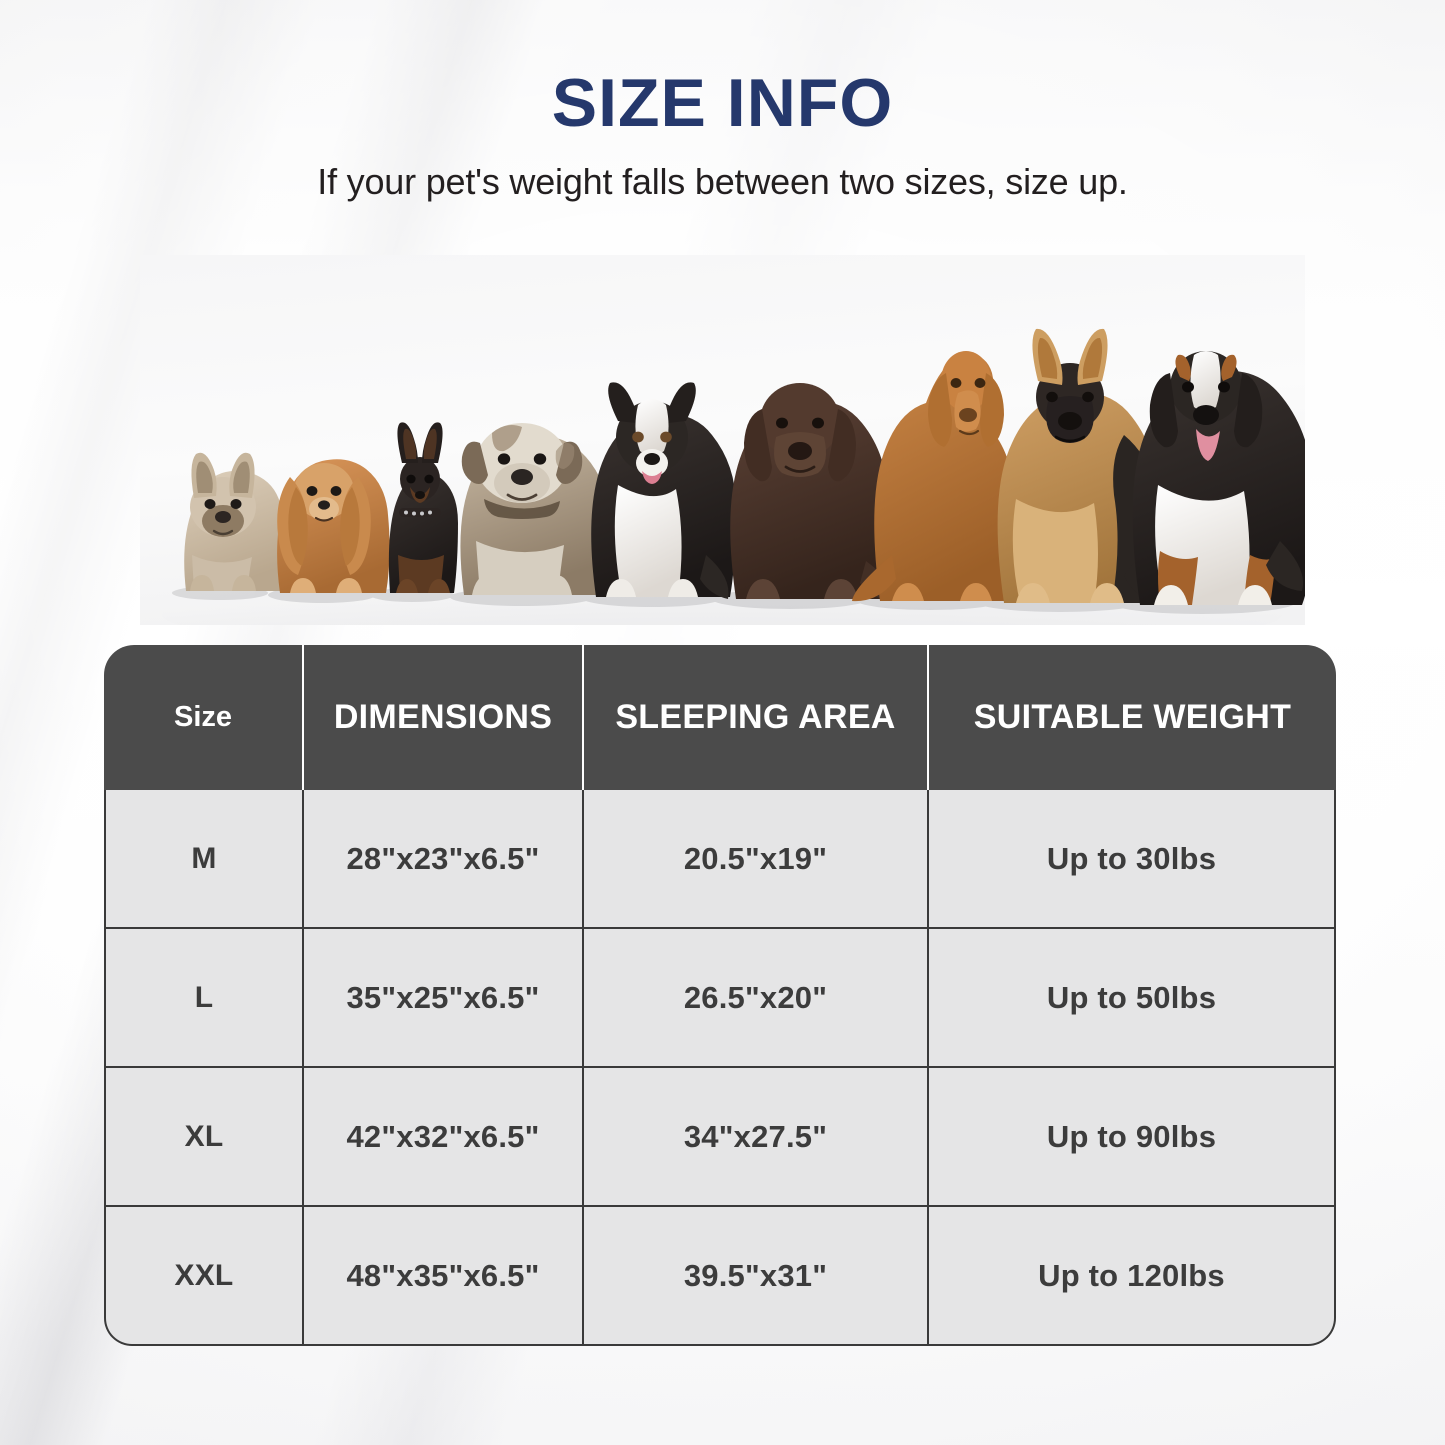 This screenshot has height=1445, width=1445. Describe the element at coordinates (204, 998) in the screenshot. I see `cell-size: L` at that location.